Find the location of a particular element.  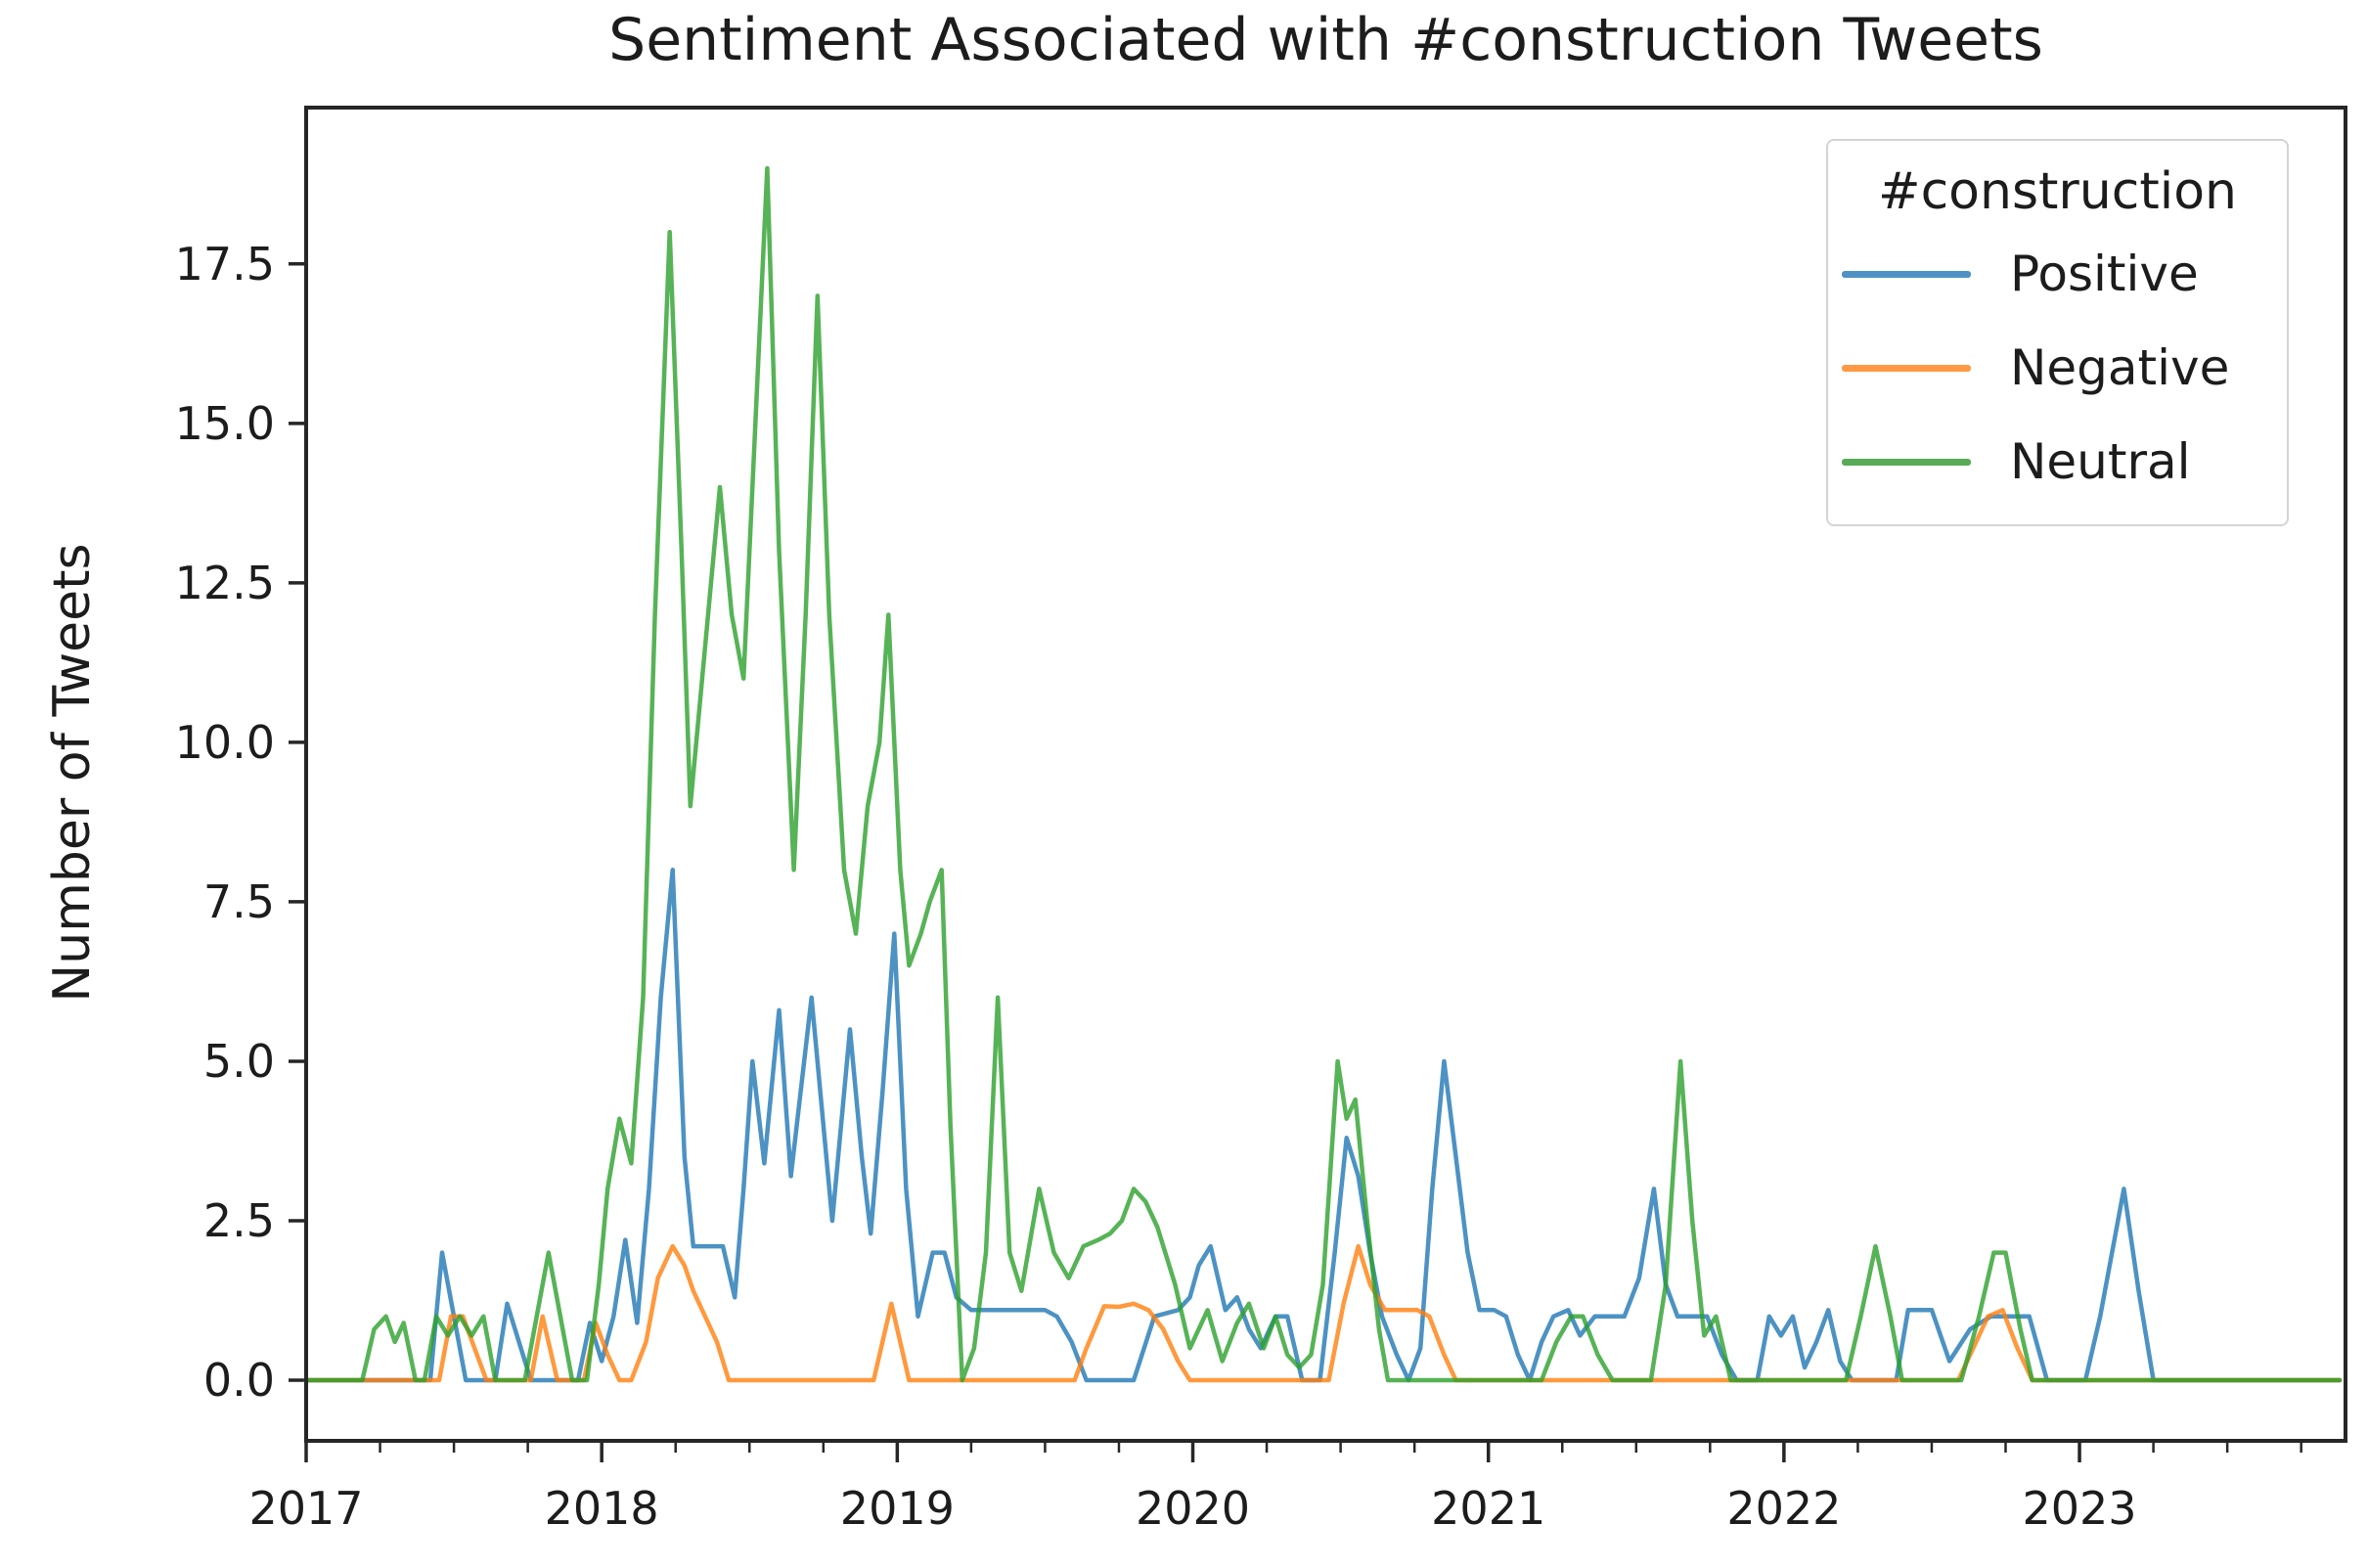

x-tick-label: 2023 is located at coordinates (2080, 1508).